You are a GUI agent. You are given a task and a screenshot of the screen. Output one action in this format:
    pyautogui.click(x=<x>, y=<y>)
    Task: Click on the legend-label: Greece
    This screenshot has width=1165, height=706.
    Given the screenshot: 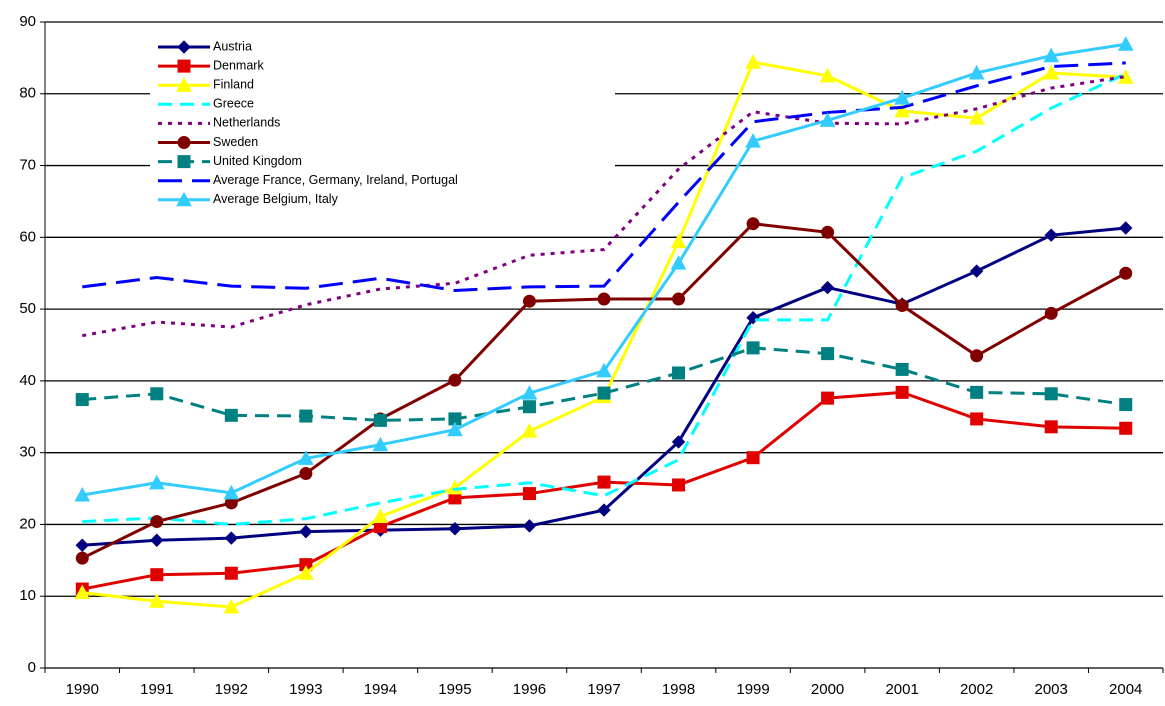 What is the action you would take?
    pyautogui.click(x=233, y=104)
    